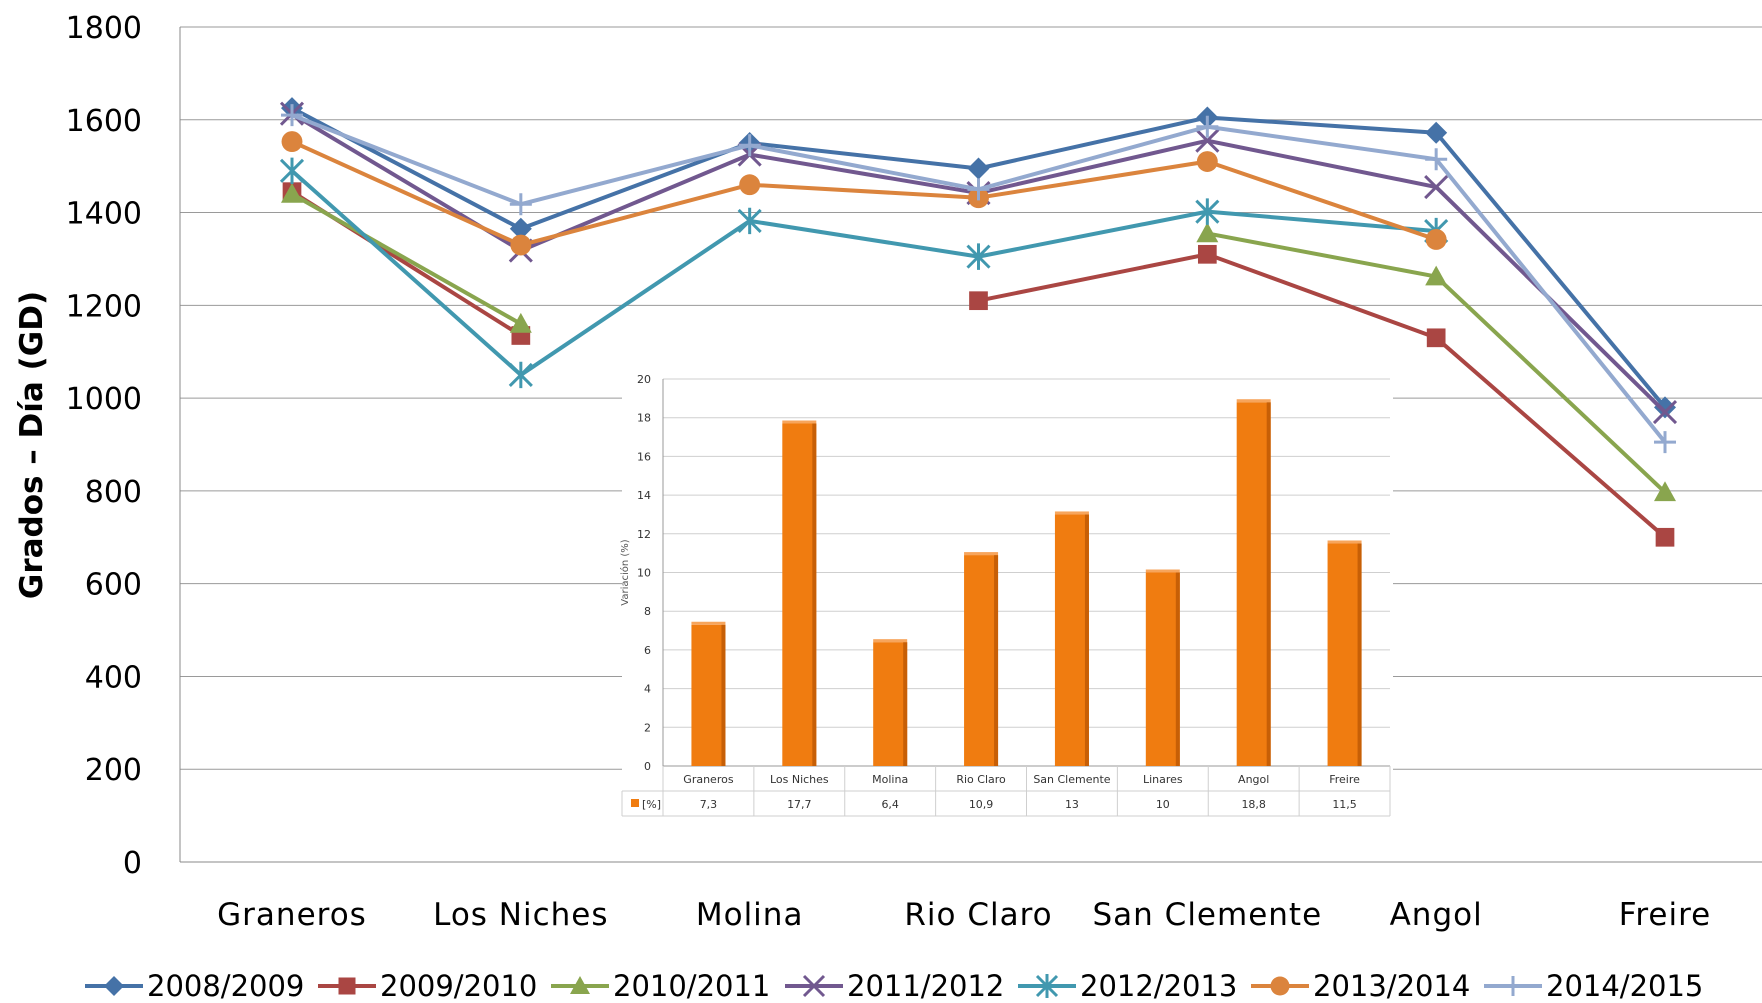 The height and width of the screenshot is (1003, 1762). I want to click on y-tick-label: 600, so click(113, 585).